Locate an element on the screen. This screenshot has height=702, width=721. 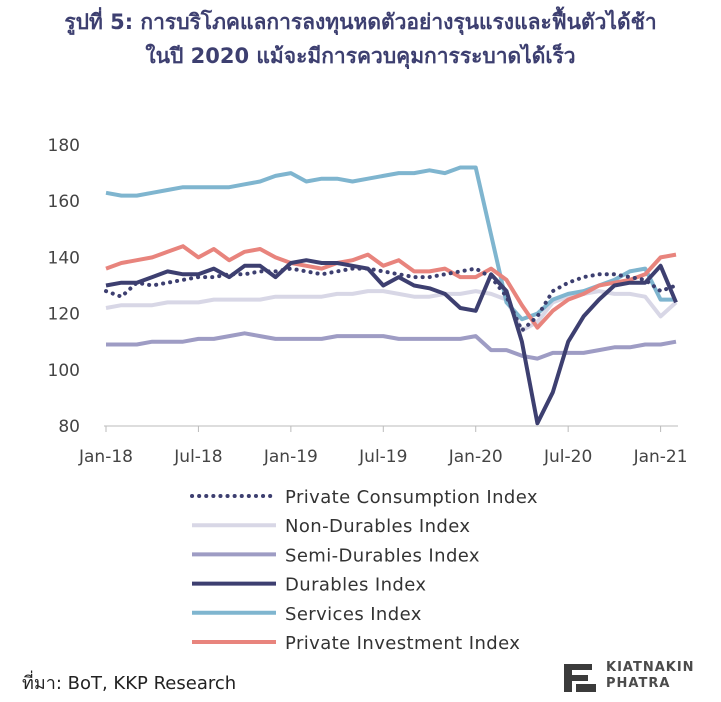
logo-text-line2: PHATRA is located at coordinates (638, 683).